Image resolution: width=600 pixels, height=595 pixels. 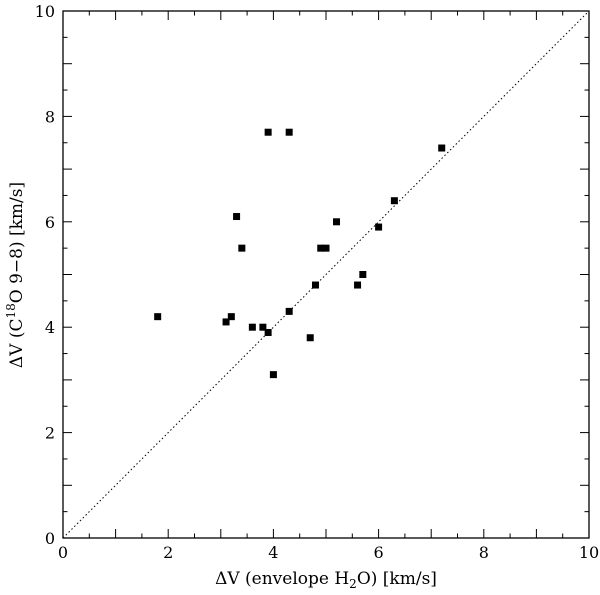 I want to click on y-tick-label: 6, so click(x=50, y=222).